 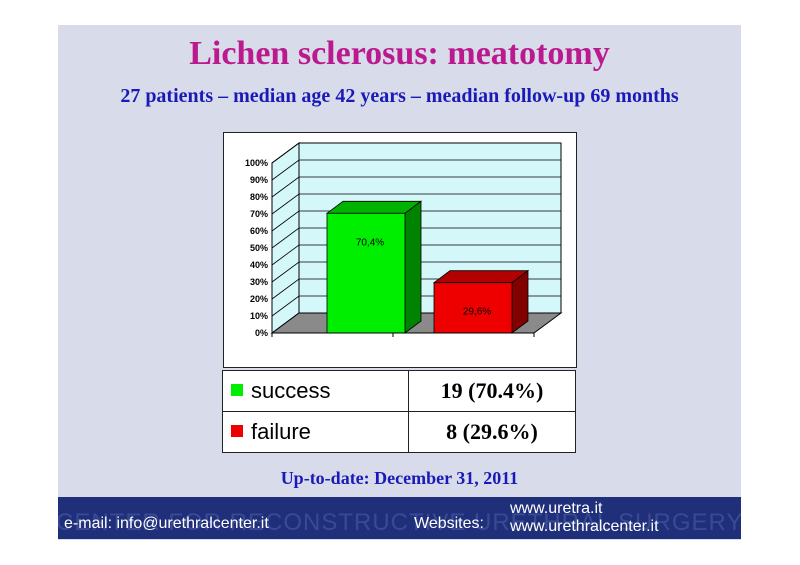 I want to click on failure-swatch-icon, so click(x=237, y=431).